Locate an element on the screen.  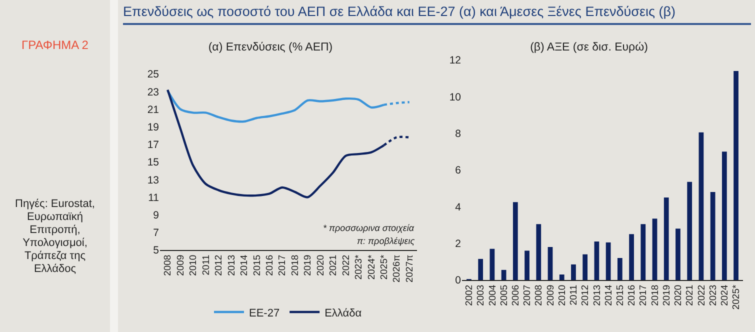
y-tick-label: 21 is located at coordinates (153, 110).